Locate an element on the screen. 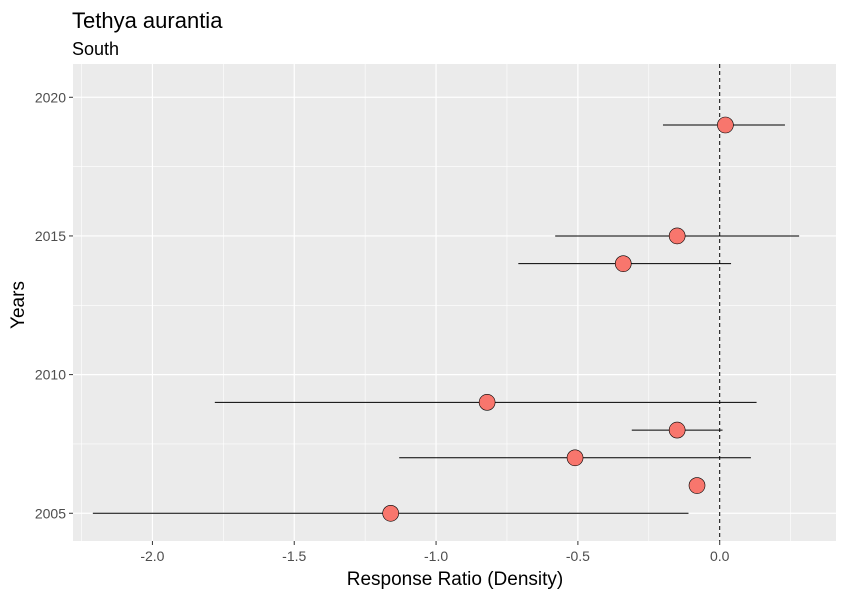  y-tick-label: 2005 is located at coordinates (50, 513).